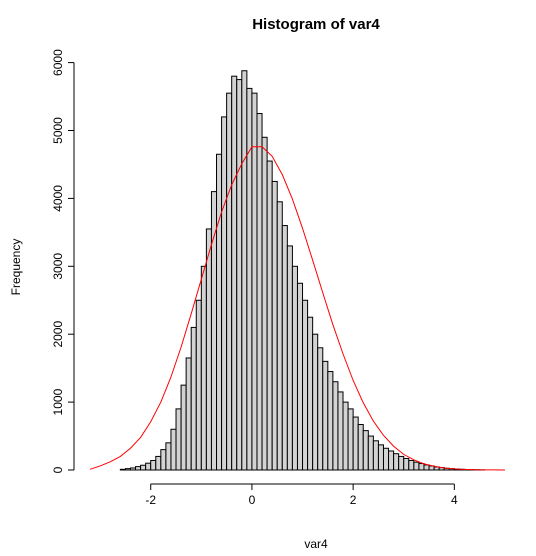  I want to click on x-tick-label: 4, so click(454, 500).